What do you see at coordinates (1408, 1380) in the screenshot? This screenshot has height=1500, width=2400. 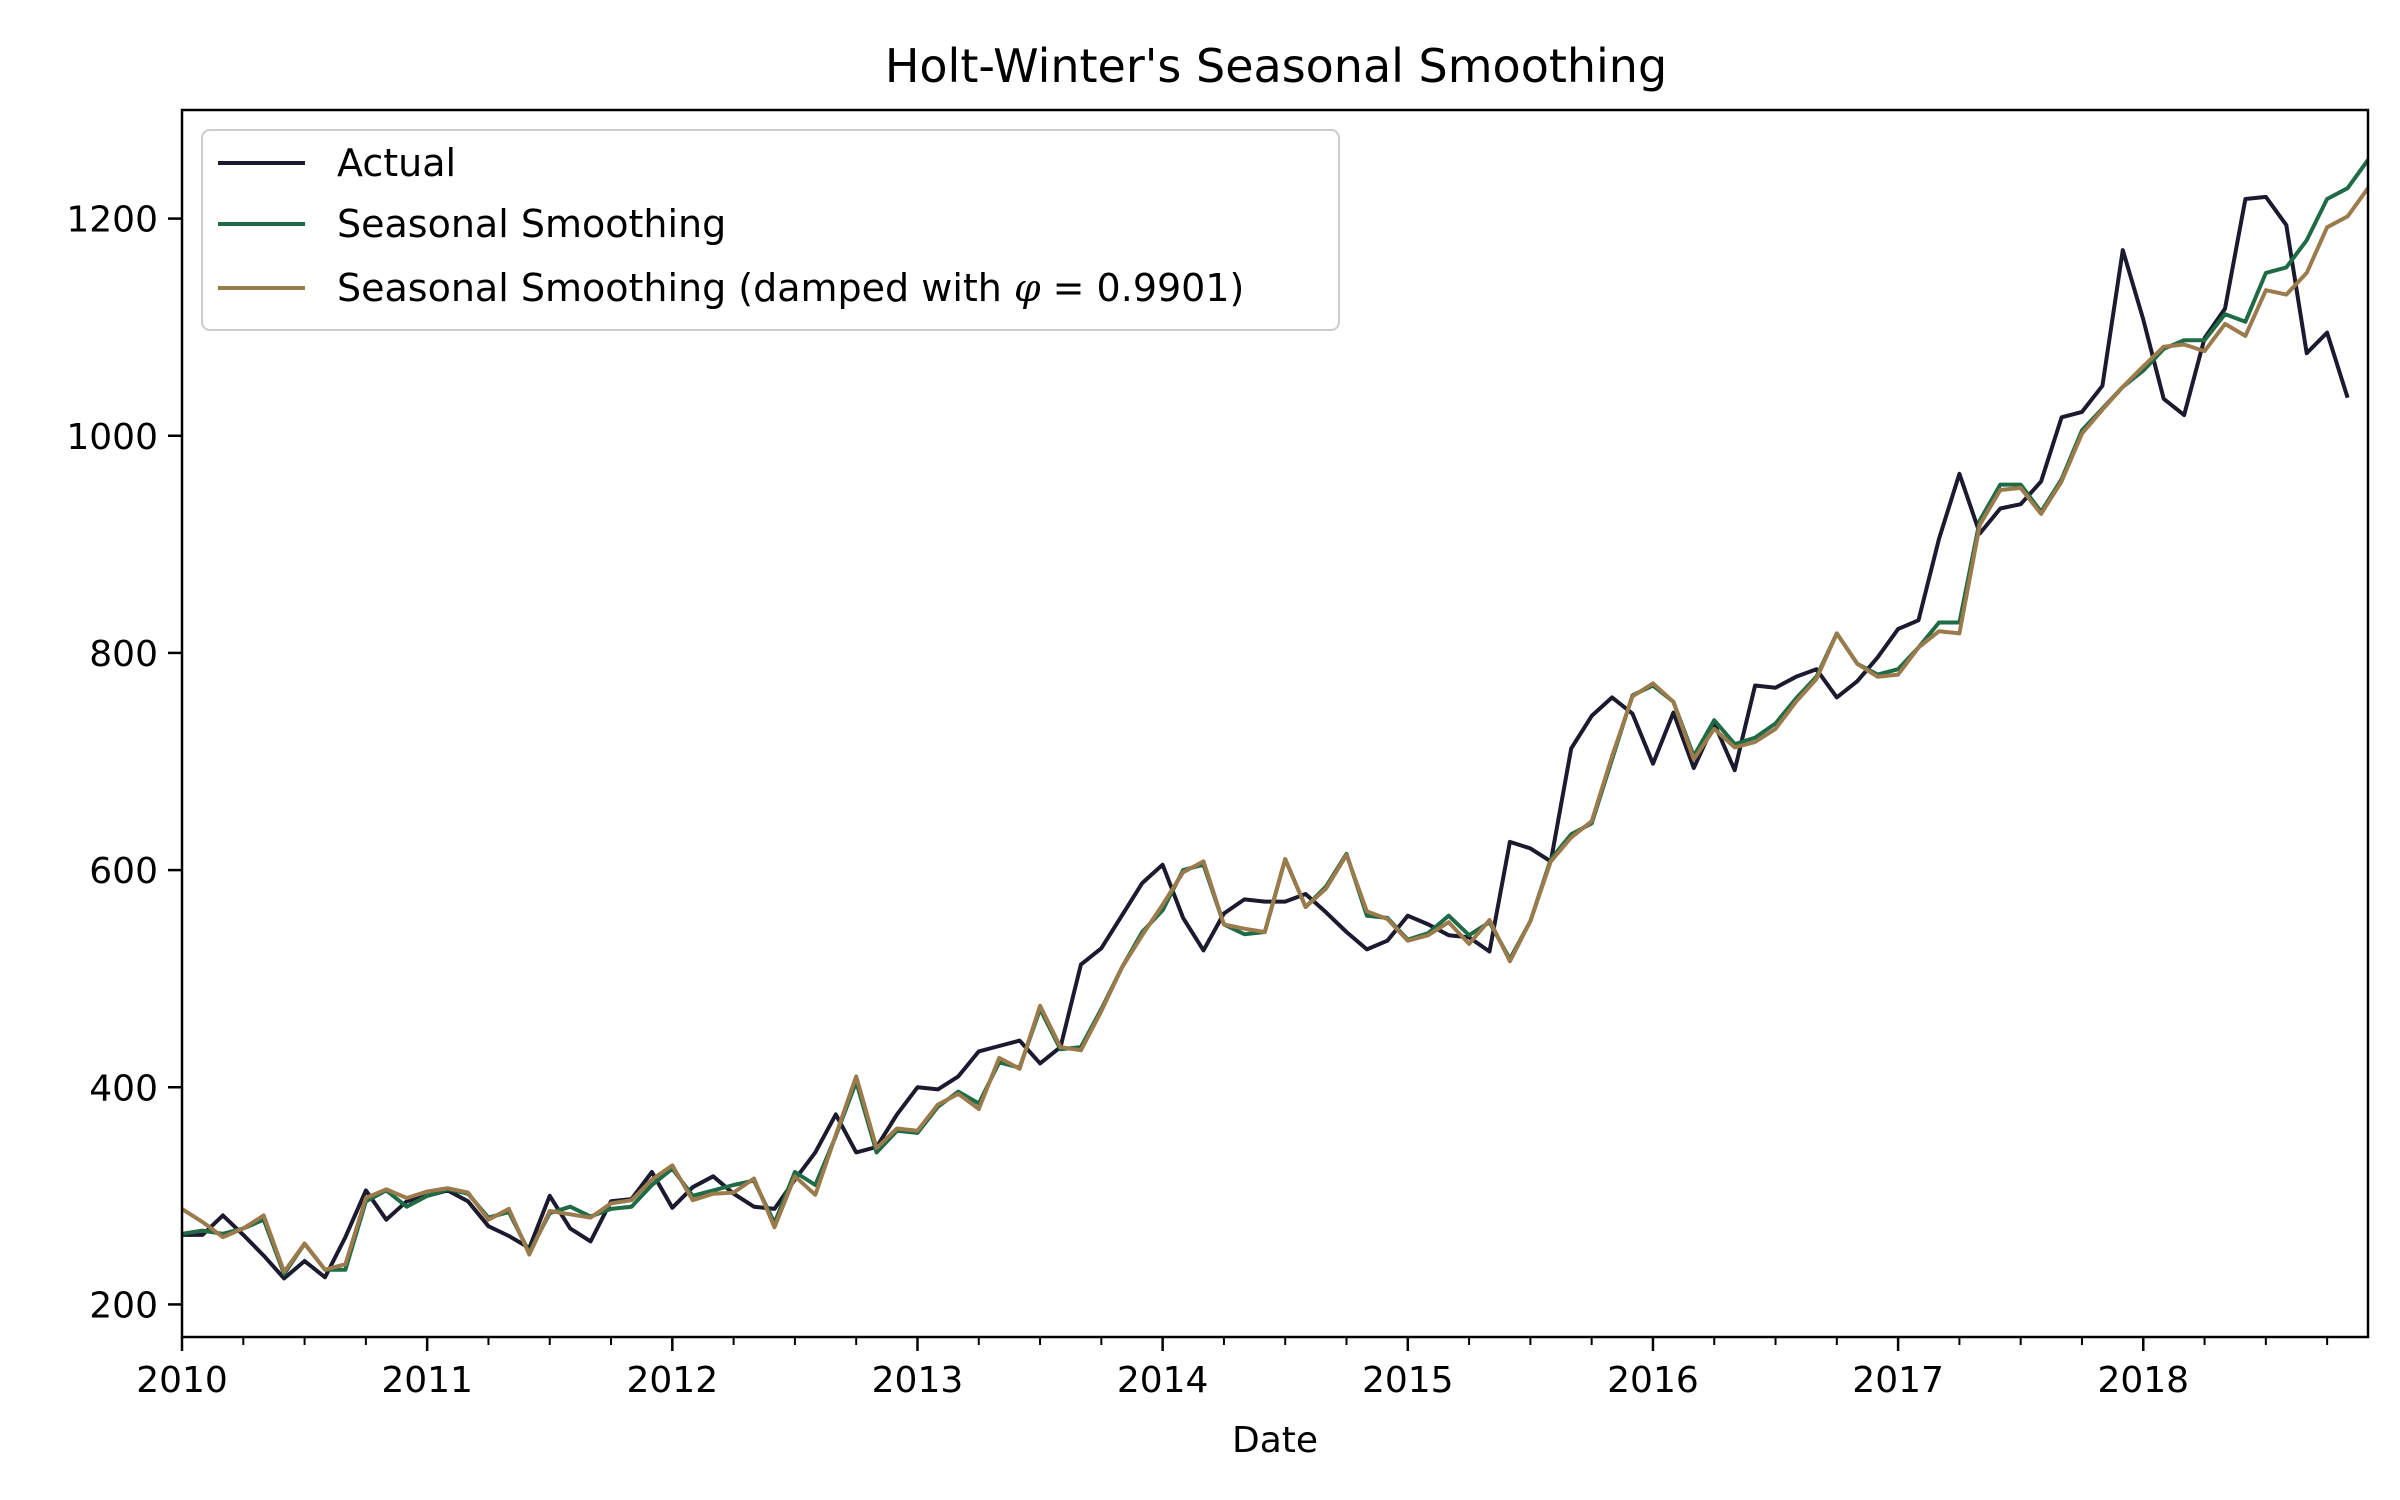 I see `x-tick-label: 2015` at bounding box center [1408, 1380].